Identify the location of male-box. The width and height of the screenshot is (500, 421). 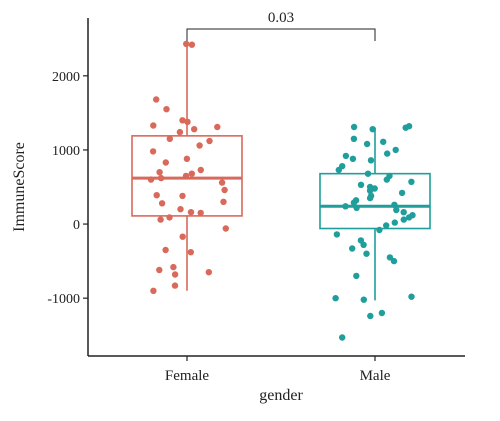
(375, 201).